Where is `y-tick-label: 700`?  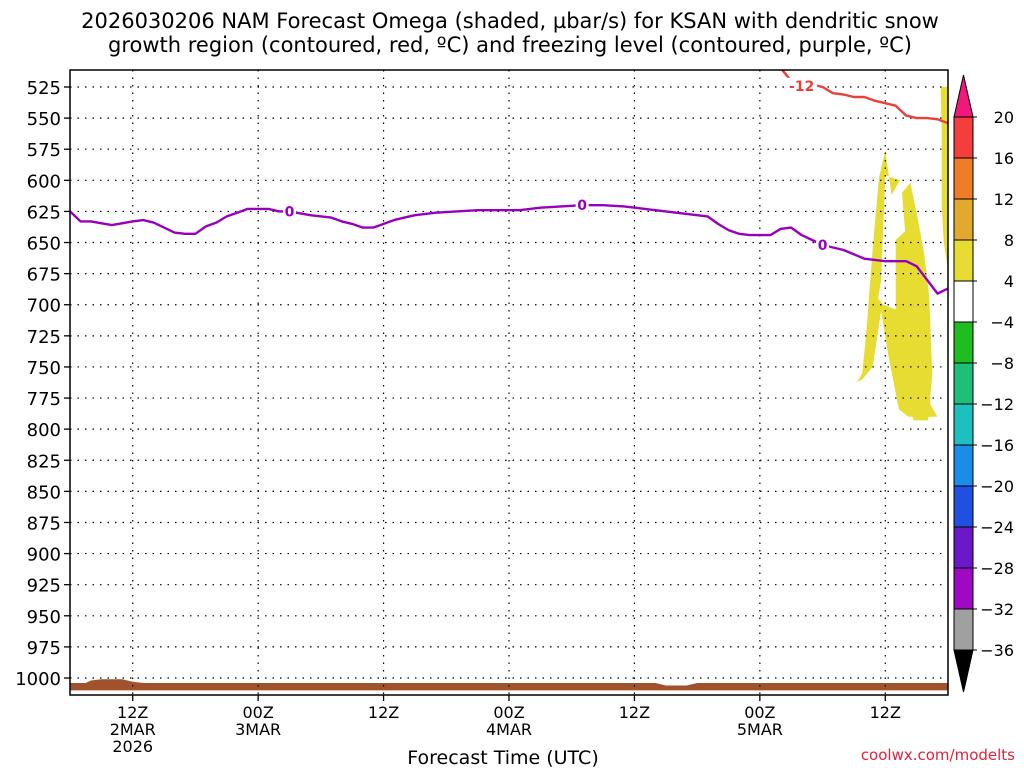
y-tick-label: 700 is located at coordinates (44, 306).